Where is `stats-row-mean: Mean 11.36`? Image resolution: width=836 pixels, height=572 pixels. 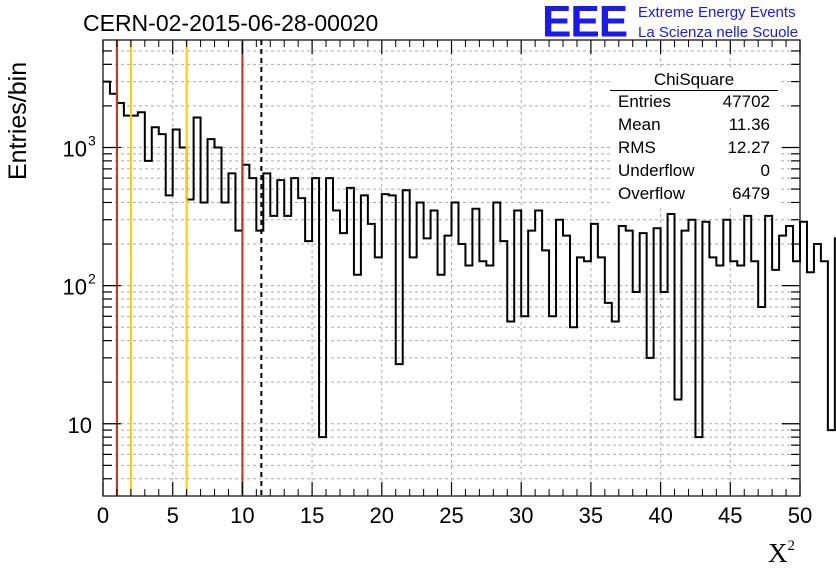
stats-row-mean: Mean 11.36 is located at coordinates (694, 126).